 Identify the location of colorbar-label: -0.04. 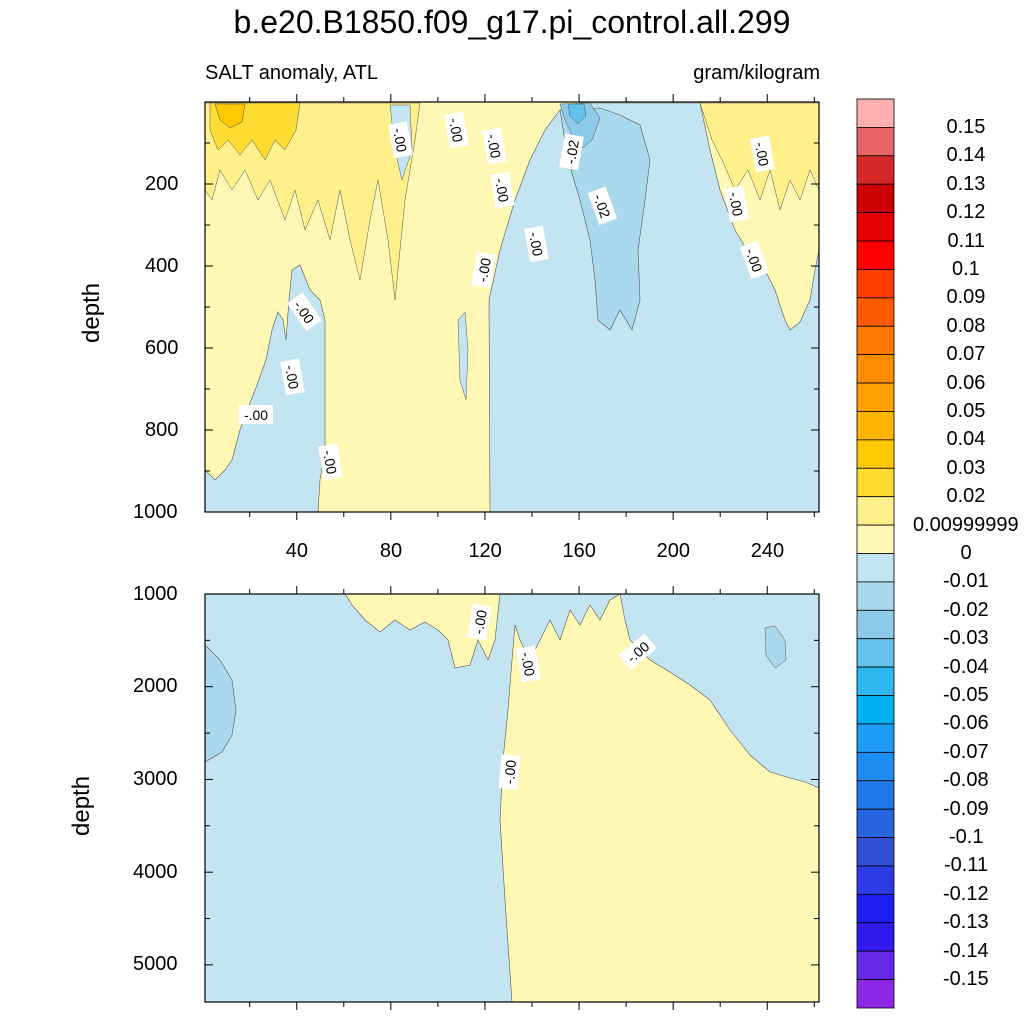
(966, 666).